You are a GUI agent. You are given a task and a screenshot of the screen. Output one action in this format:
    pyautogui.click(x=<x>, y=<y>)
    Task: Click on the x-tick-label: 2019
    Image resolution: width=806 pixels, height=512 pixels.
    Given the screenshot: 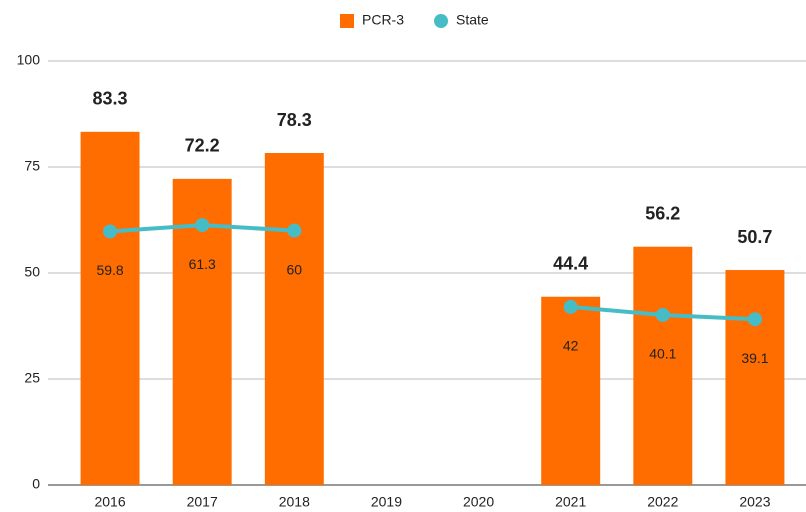 What is the action you would take?
    pyautogui.click(x=386, y=502)
    